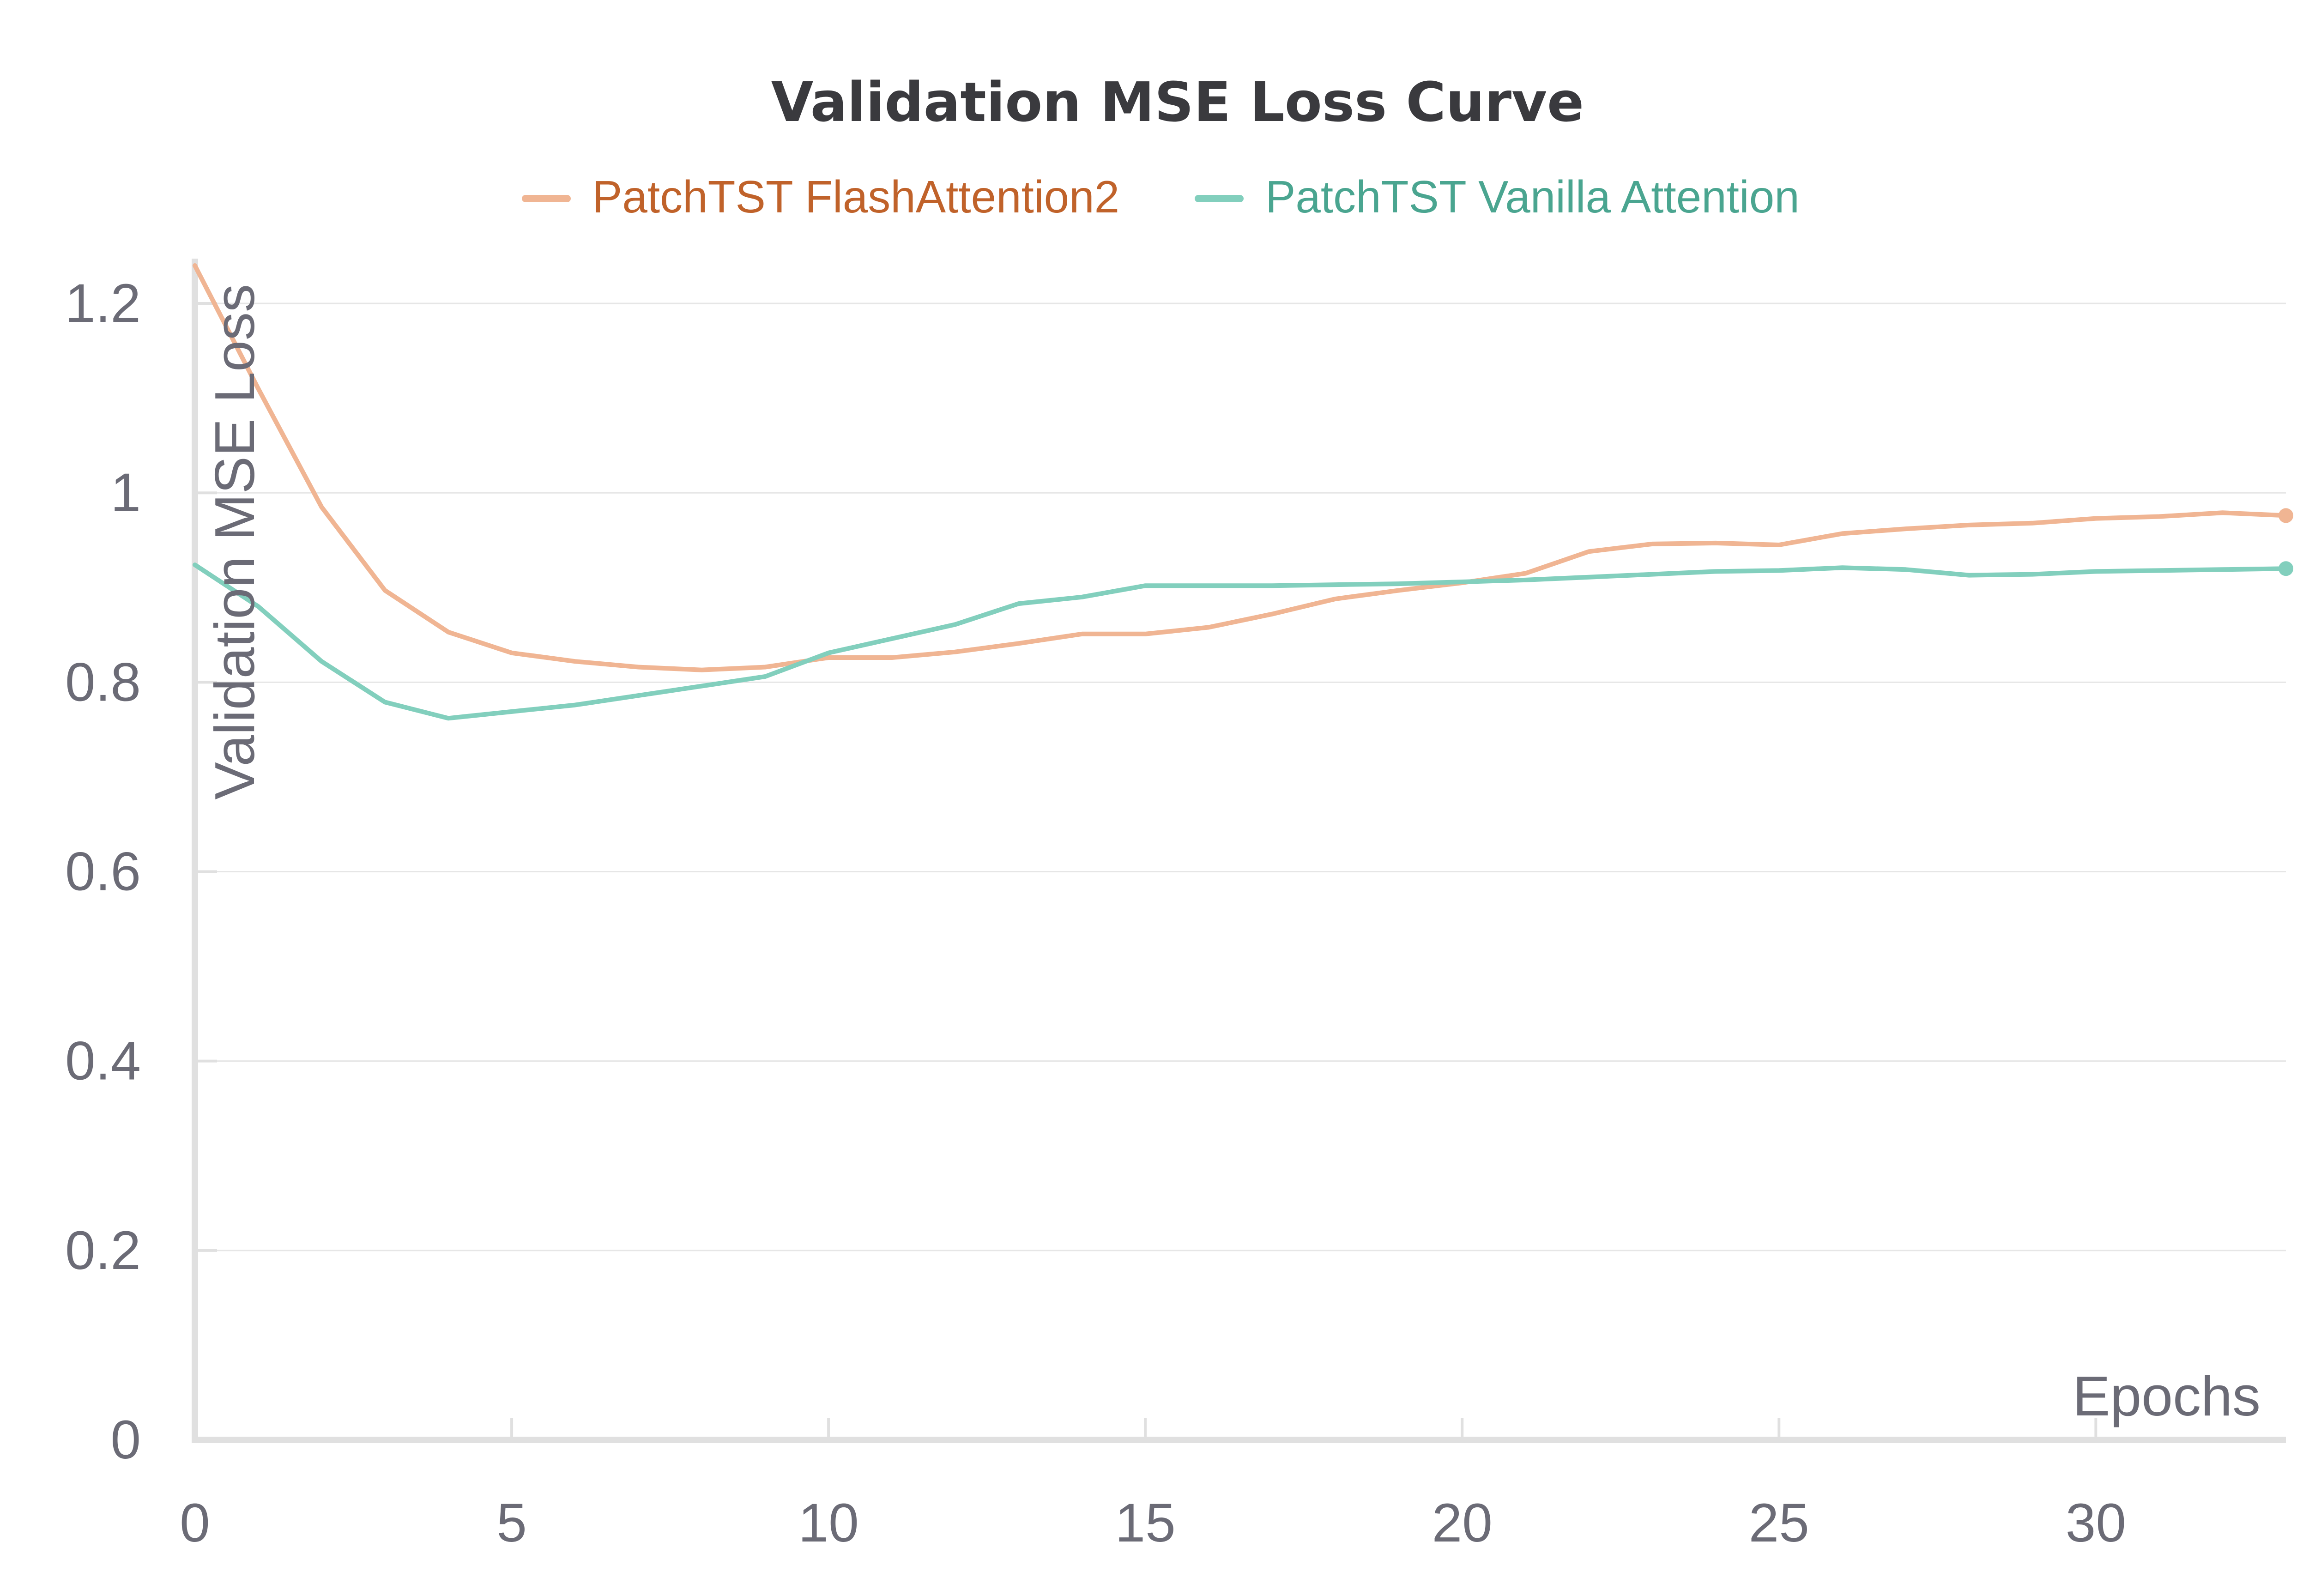 The height and width of the screenshot is (1596, 2309). I want to click on x-tick-label: 0, so click(195, 1523).